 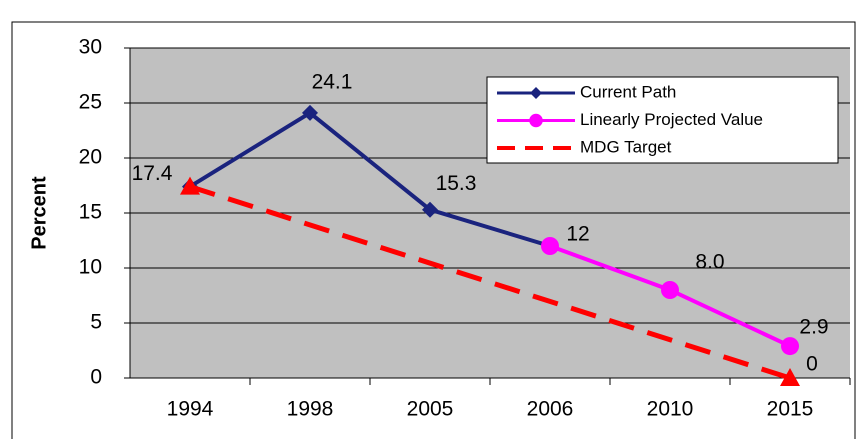 I want to click on y-tick-label: 20, so click(x=90, y=157).